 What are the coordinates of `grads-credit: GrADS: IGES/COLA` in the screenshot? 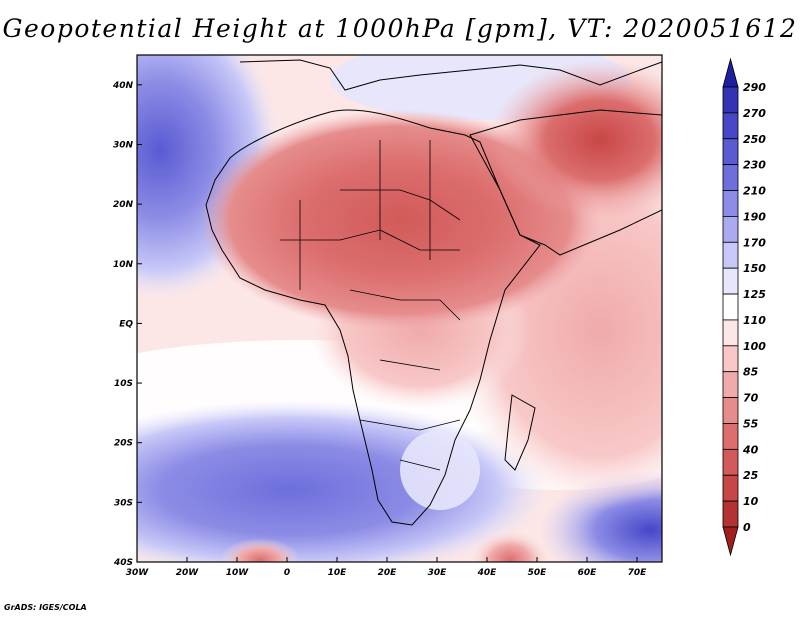 It's located at (45, 607).